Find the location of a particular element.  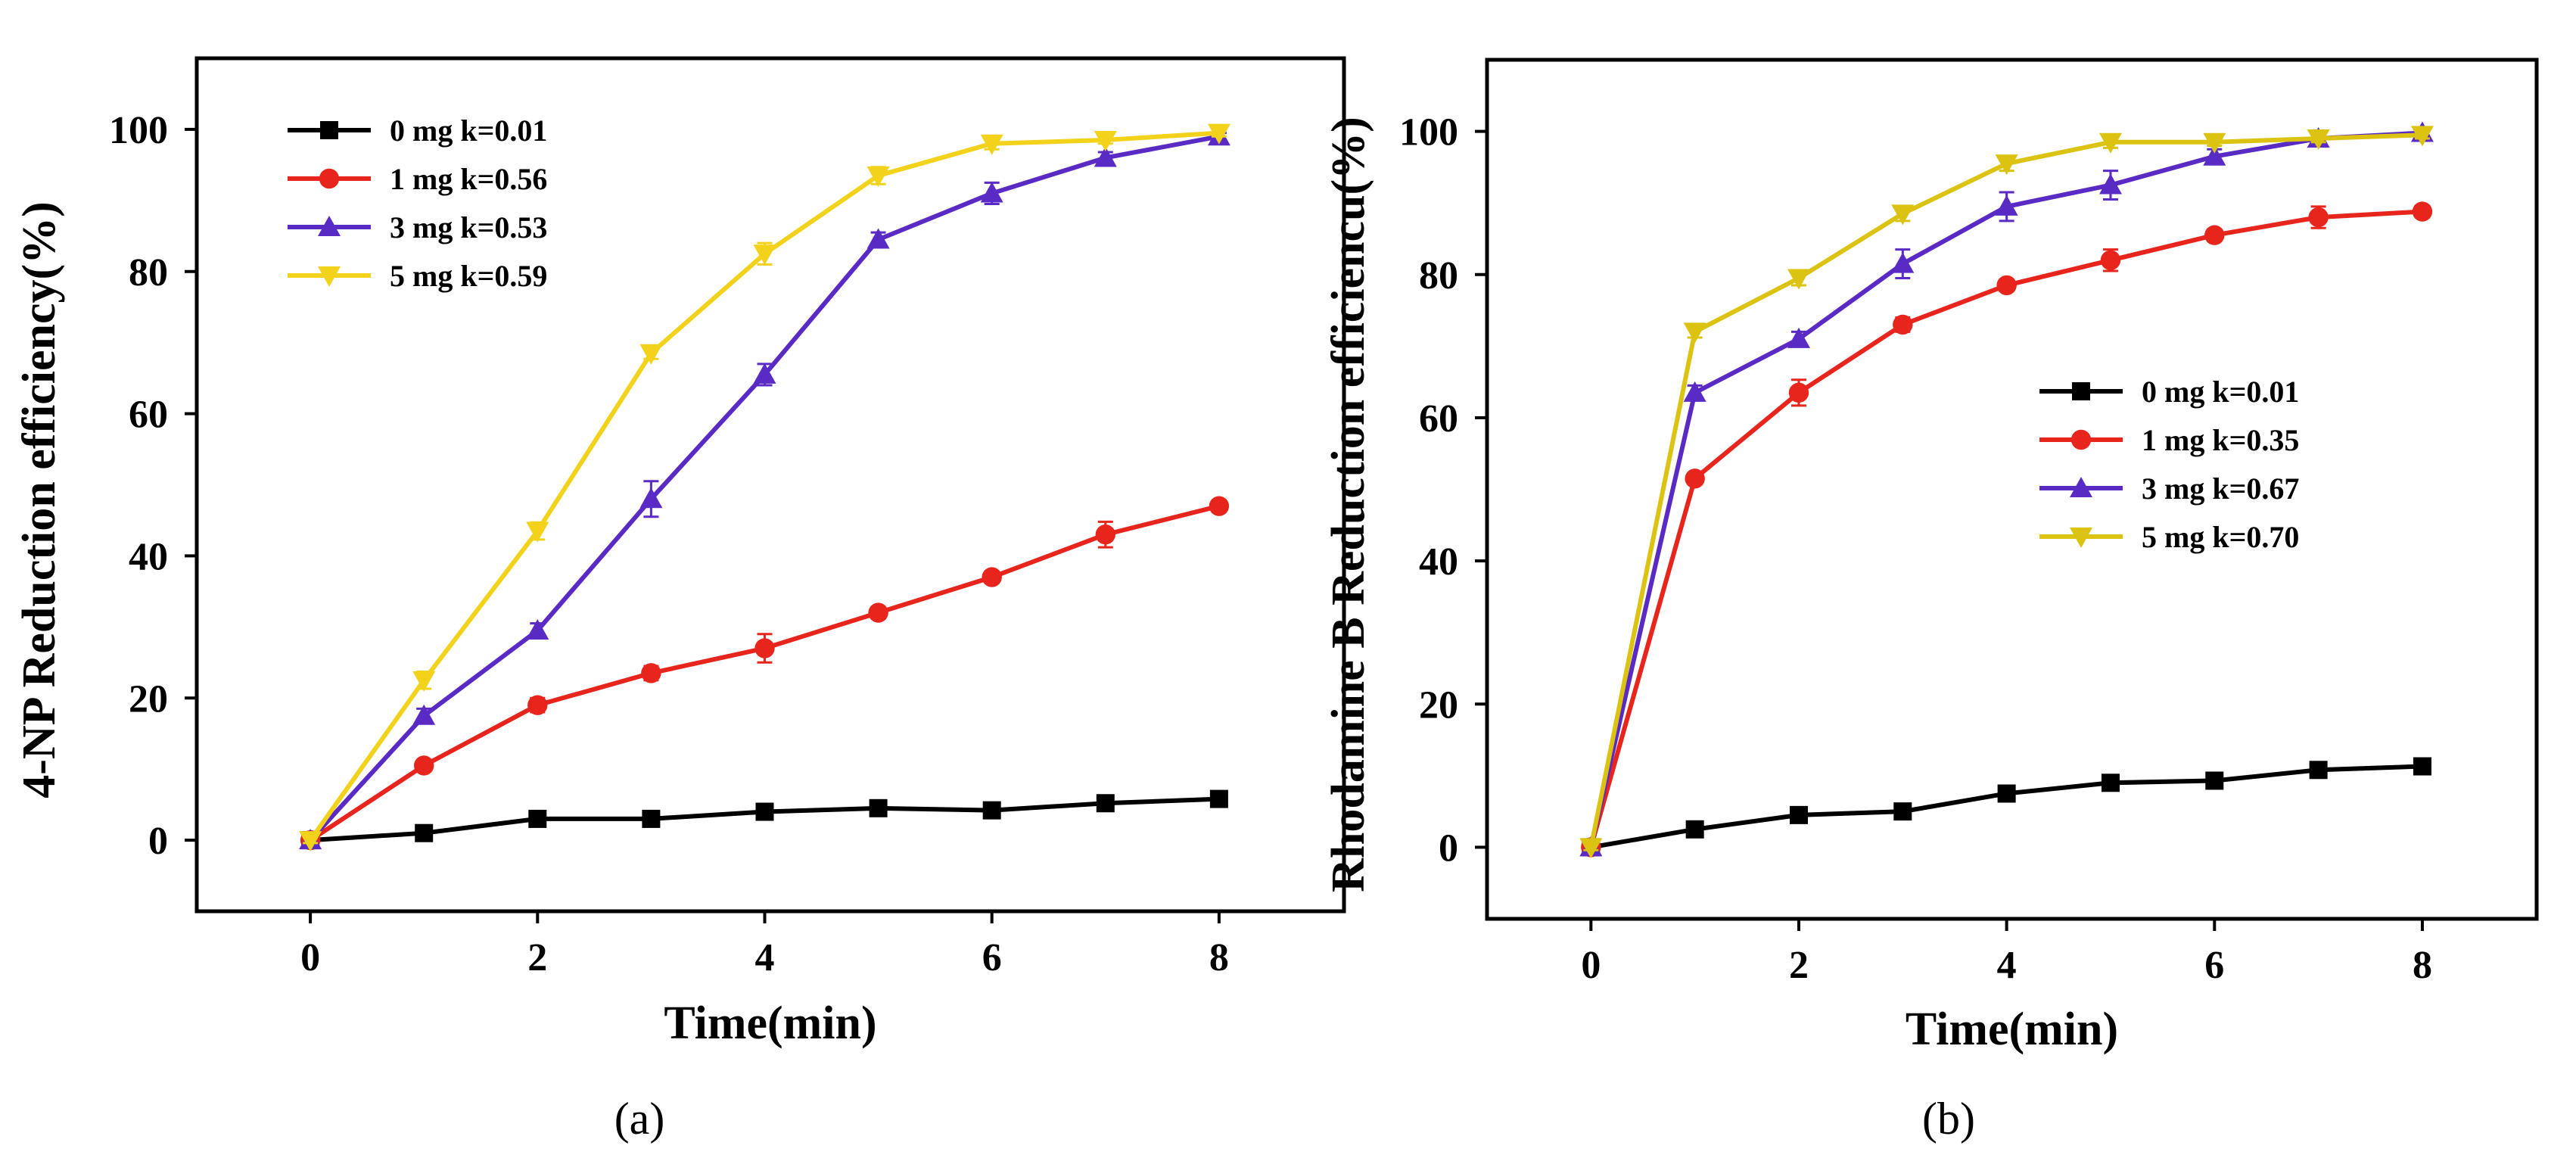

chart-a-x-axis-label: Time(min) is located at coordinates (770, 1024).